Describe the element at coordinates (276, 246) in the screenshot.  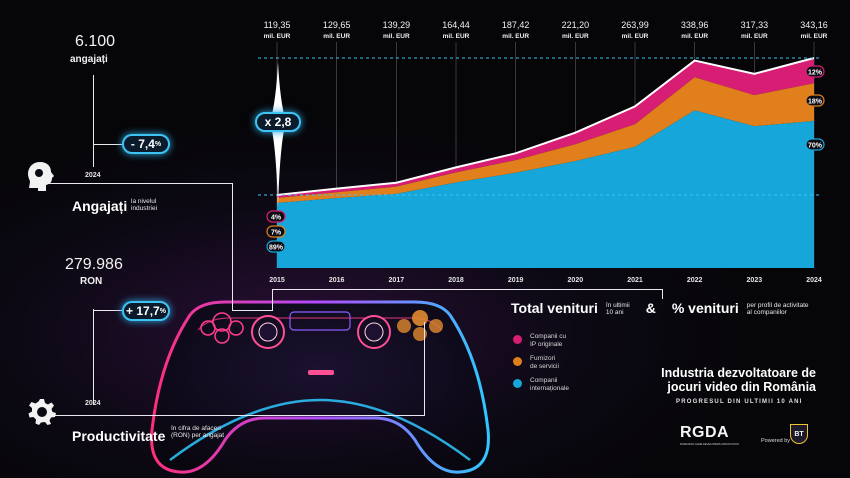
I see `start-pct-international-badge` at that location.